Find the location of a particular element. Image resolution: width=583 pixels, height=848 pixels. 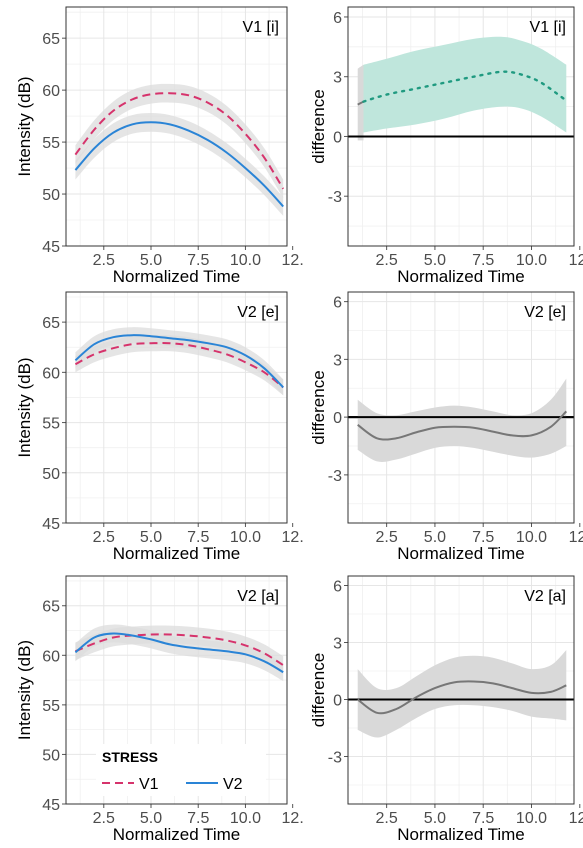

legend-title: STRESS is located at coordinates (130, 757).